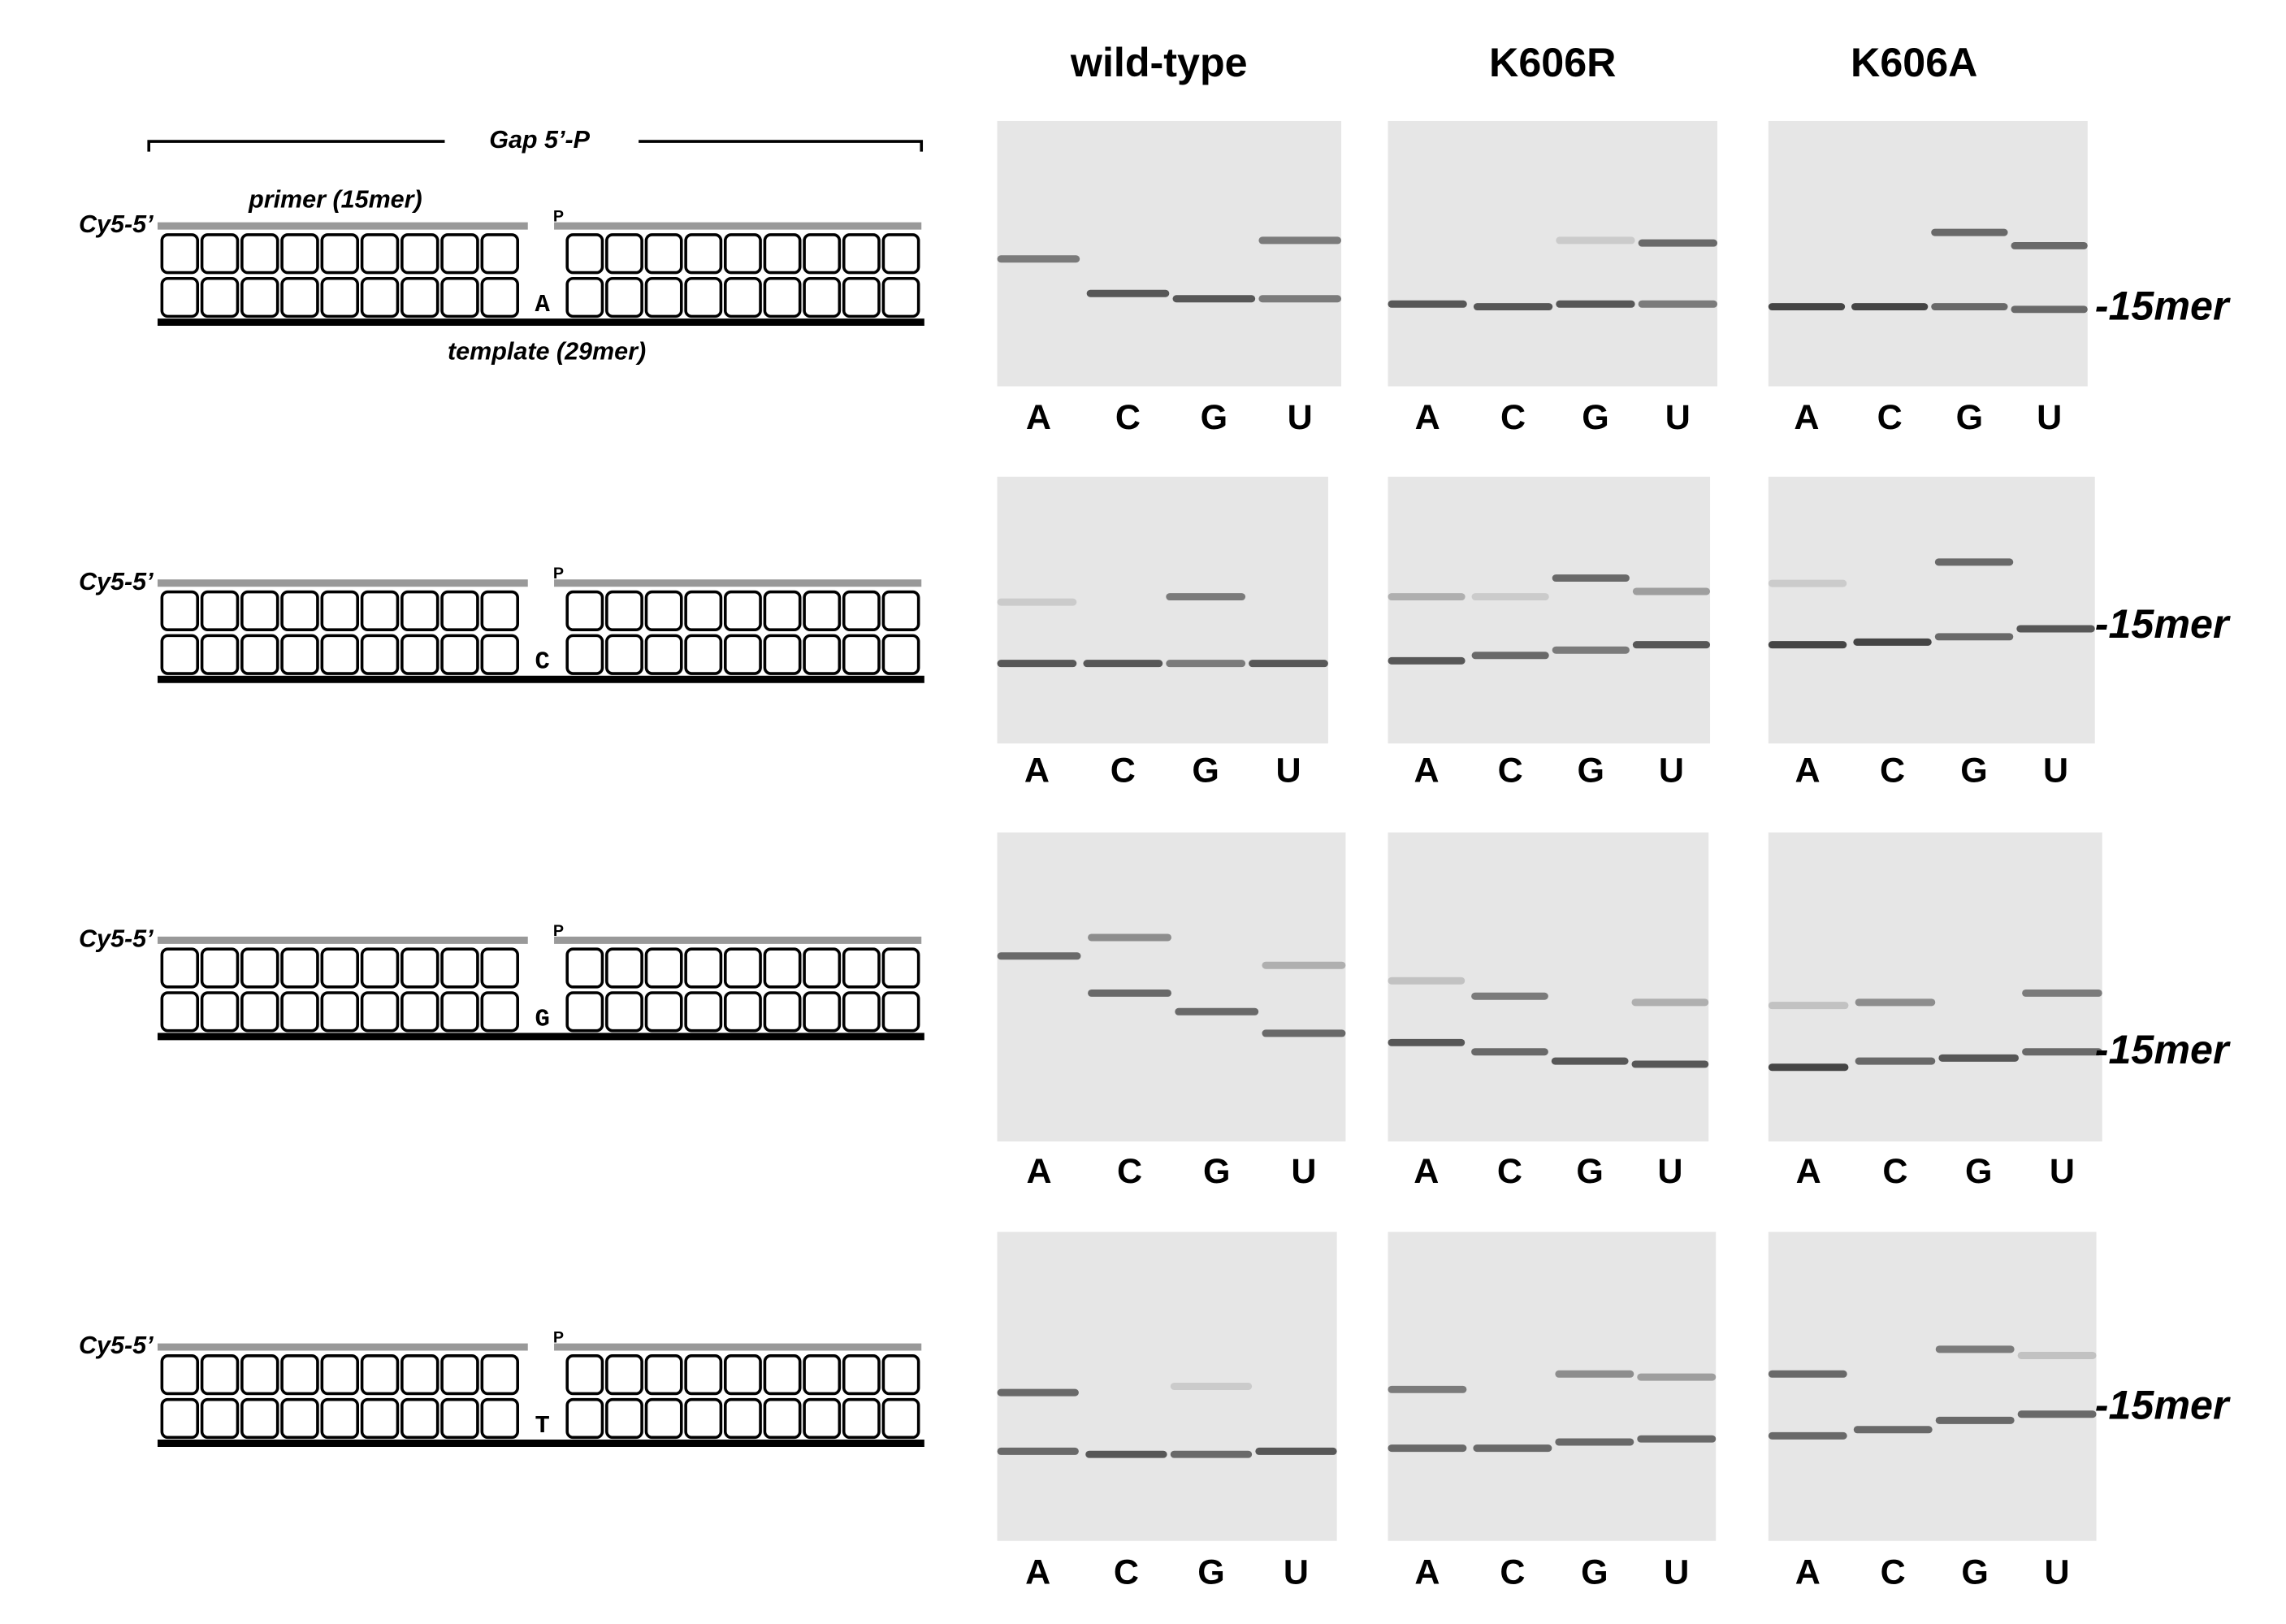 This screenshot has height=1624, width=2286. What do you see at coordinates (1553, 62) in the screenshot?
I see `column-header: K606R` at bounding box center [1553, 62].